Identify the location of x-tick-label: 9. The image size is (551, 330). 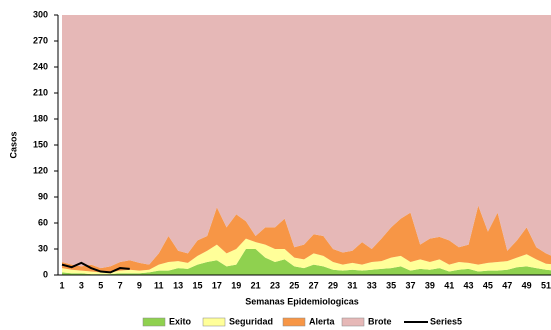
(139, 285).